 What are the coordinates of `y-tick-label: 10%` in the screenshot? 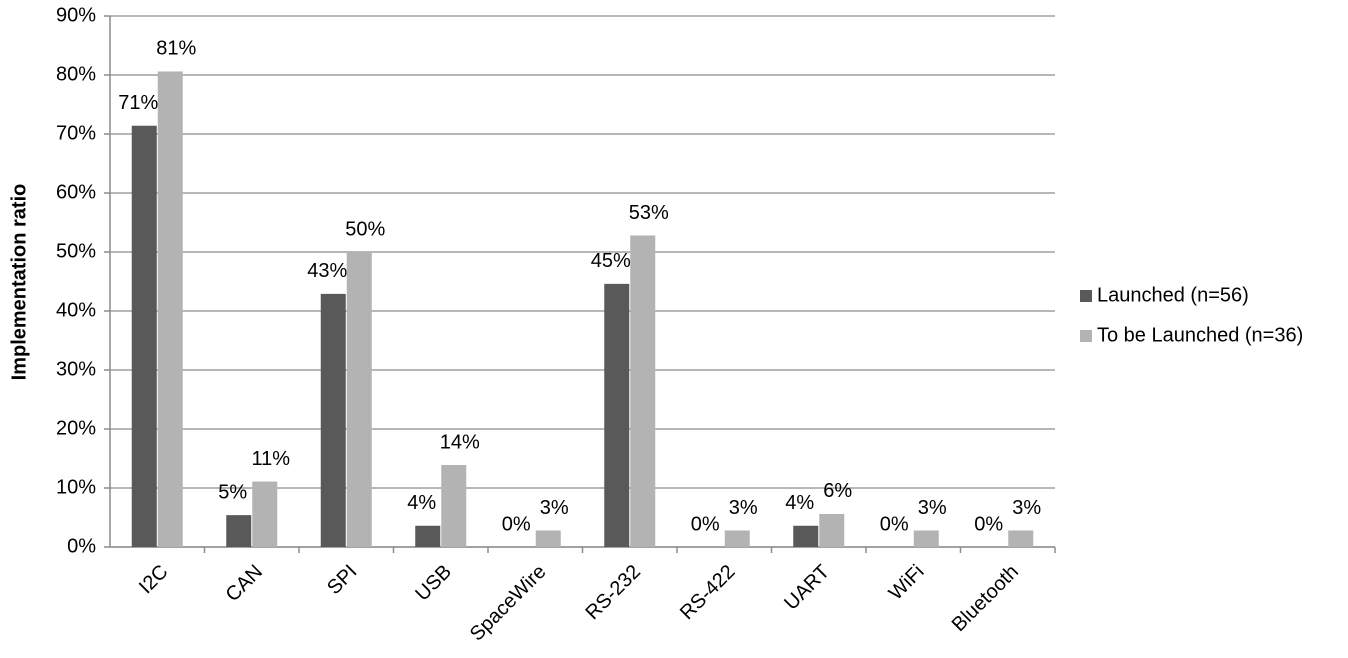 It's located at (76, 487).